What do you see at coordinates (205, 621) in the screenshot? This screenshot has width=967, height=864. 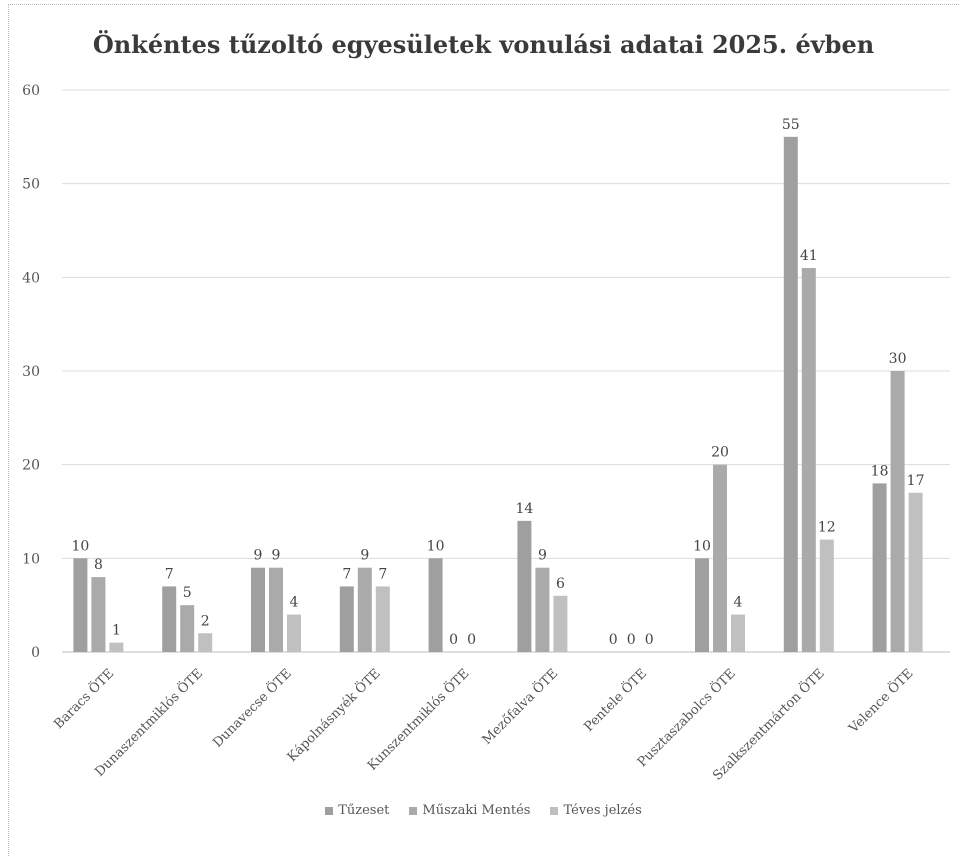 I see `data-label: 2` at bounding box center [205, 621].